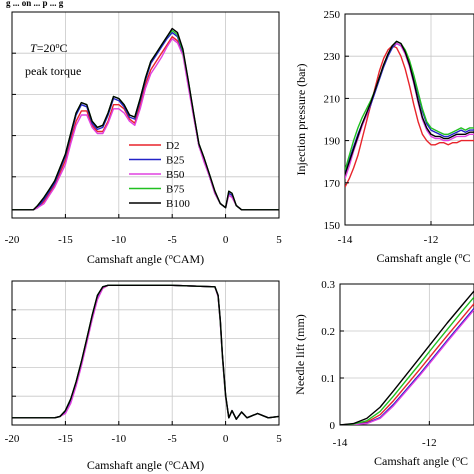  I want to click on y-tick-label: 0, so click(333, 426).